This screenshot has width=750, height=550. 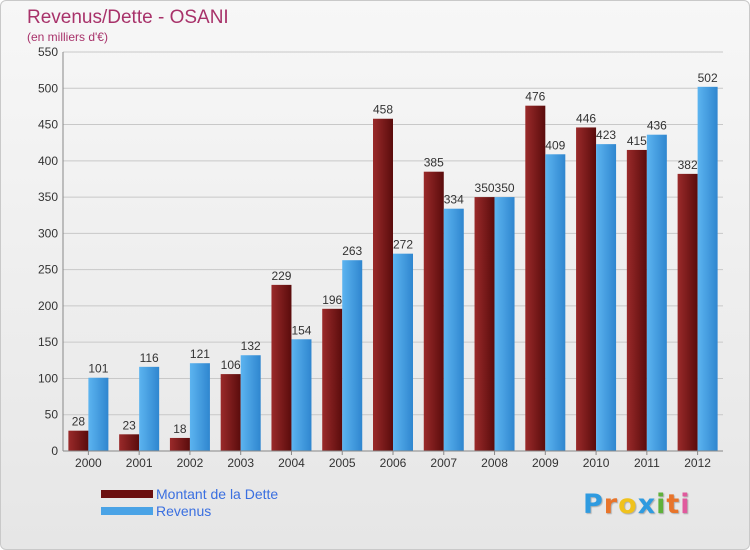 What do you see at coordinates (88, 463) in the screenshot?
I see `x-tick-label: 2000` at bounding box center [88, 463].